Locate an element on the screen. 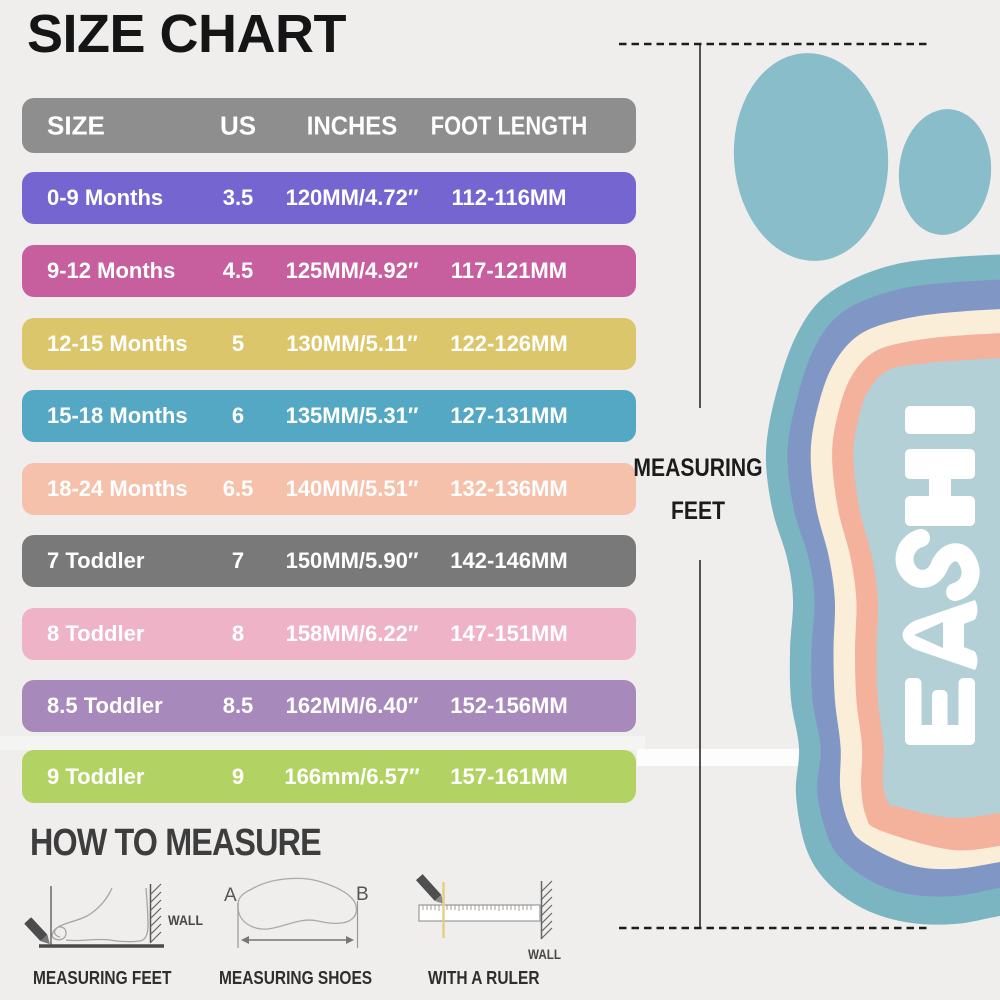  svg-text: B is located at coordinates (362, 894).